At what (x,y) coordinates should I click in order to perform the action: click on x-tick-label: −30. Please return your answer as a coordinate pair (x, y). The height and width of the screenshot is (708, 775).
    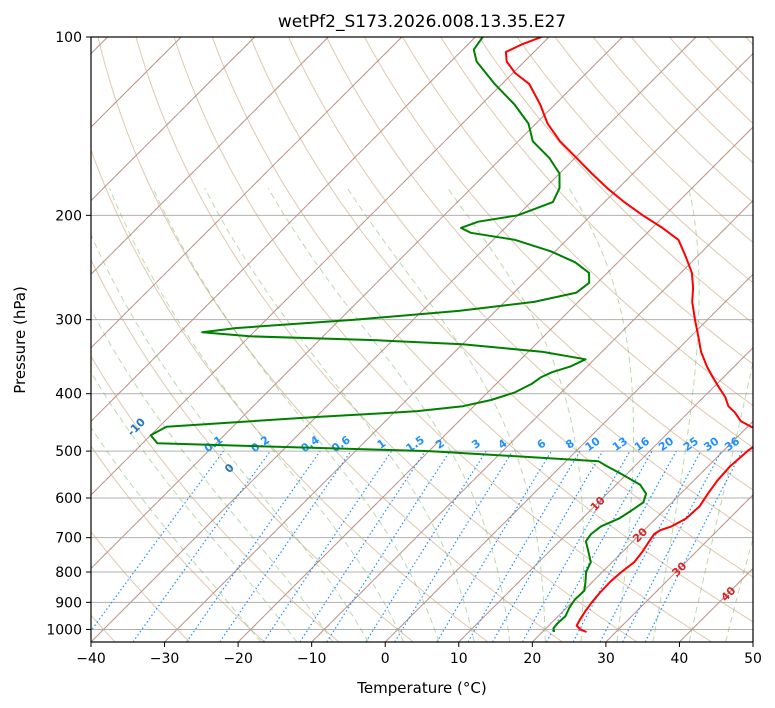
    Looking at the image, I should click on (165, 659).